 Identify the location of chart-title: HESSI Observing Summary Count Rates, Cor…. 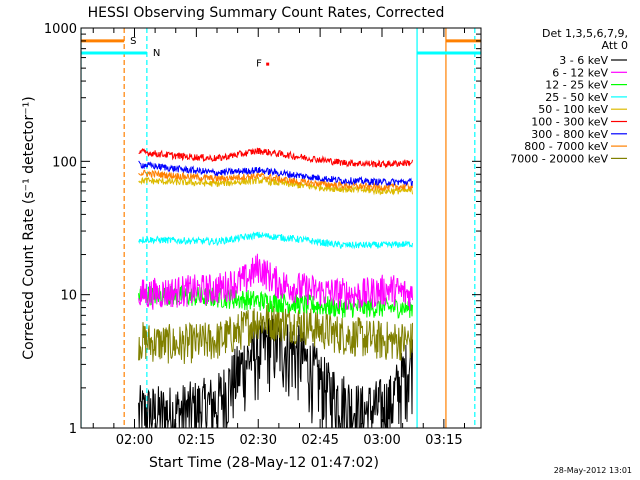
(266, 13).